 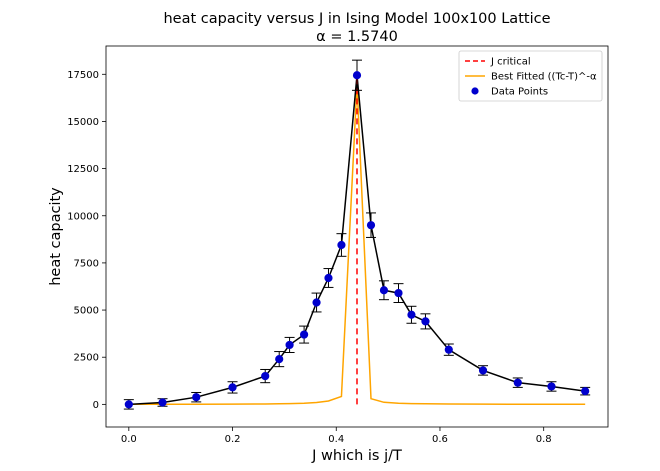 I want to click on x-axis-label: J which is j/T, so click(x=356, y=456).